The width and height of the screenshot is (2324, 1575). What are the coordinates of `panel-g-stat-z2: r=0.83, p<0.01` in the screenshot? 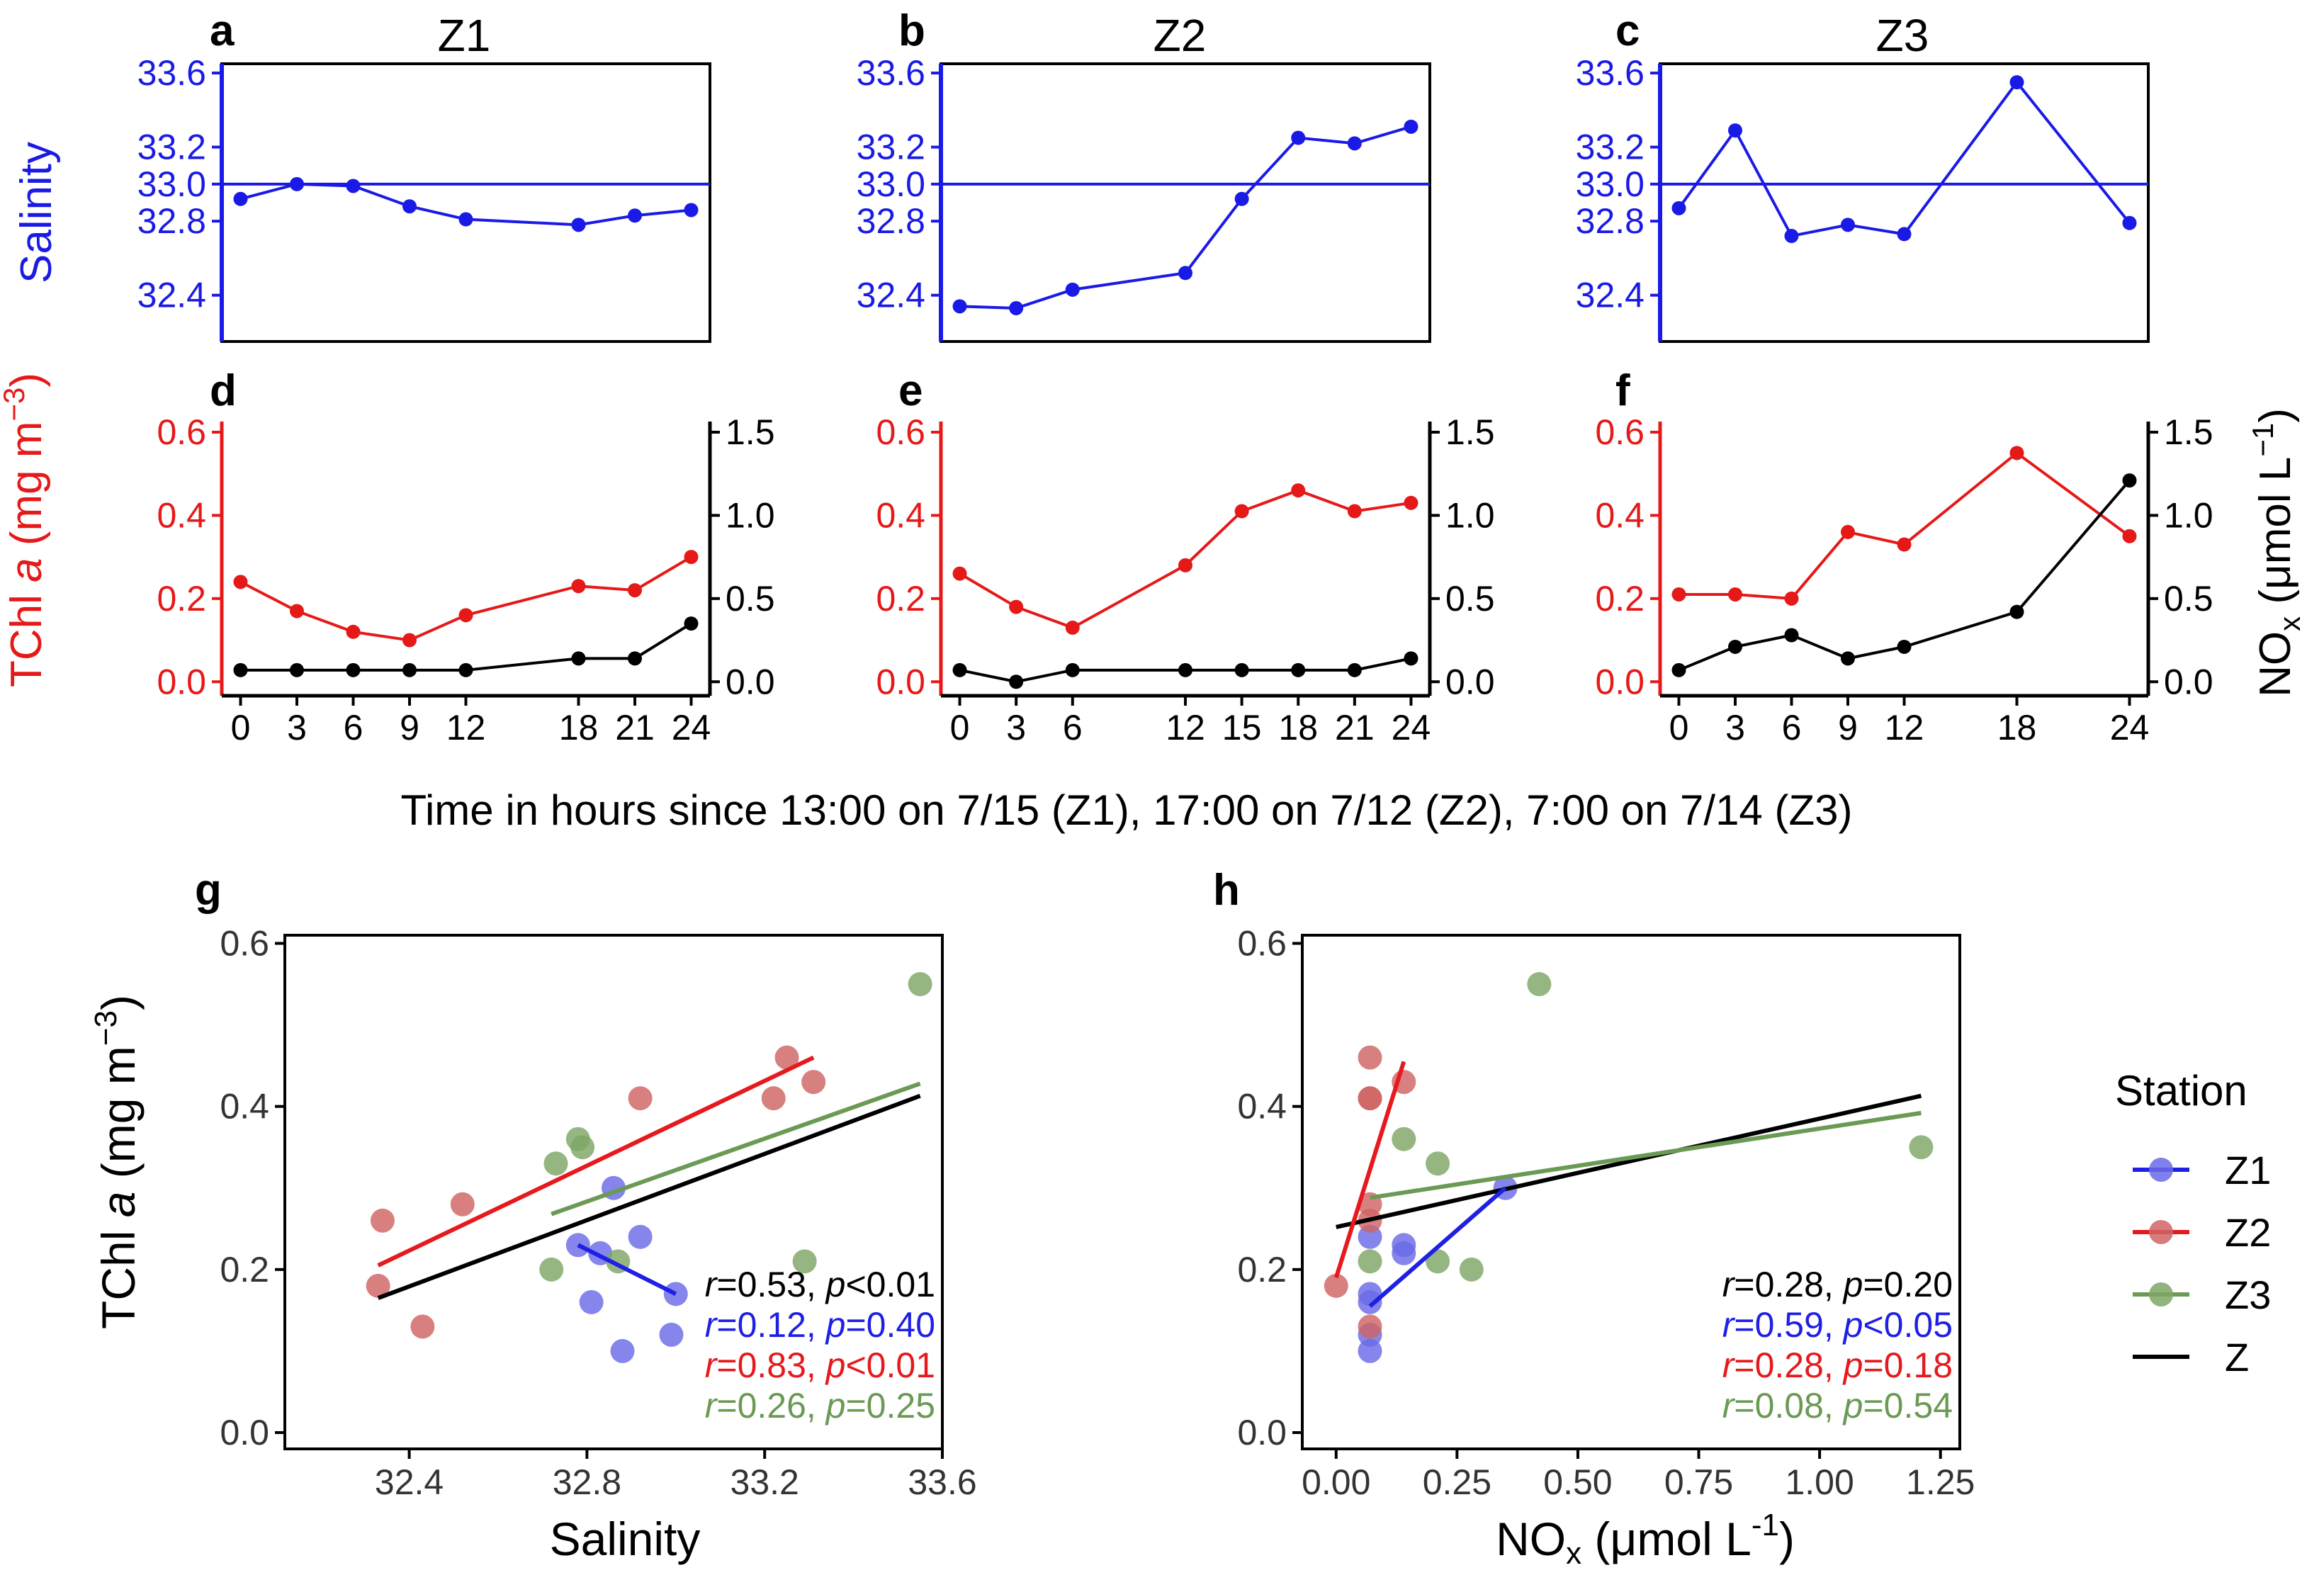 It's located at (820, 1365).